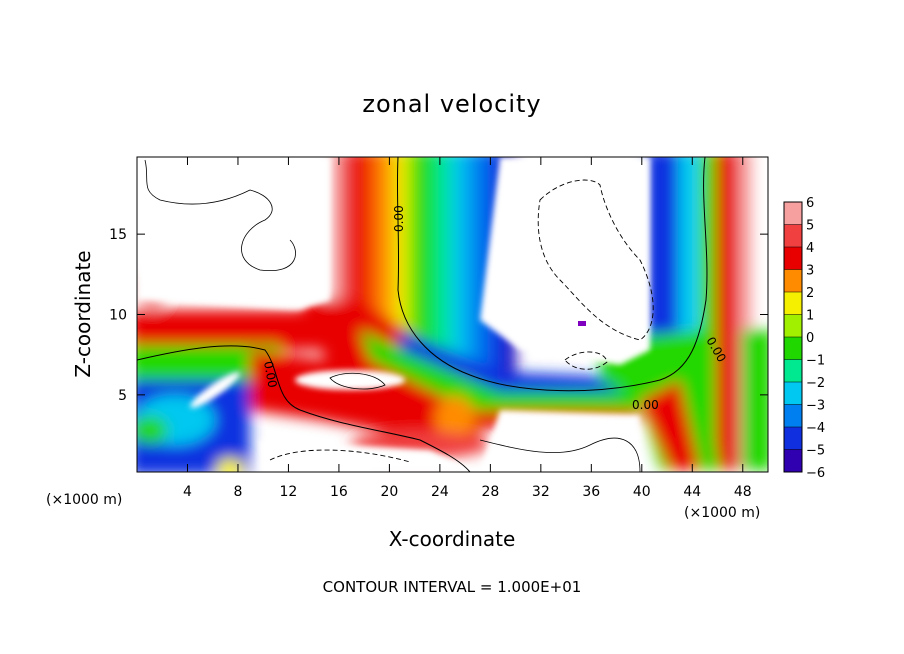  What do you see at coordinates (340, 456) in the screenshot?
I see `contour-dashed-bottom` at bounding box center [340, 456].